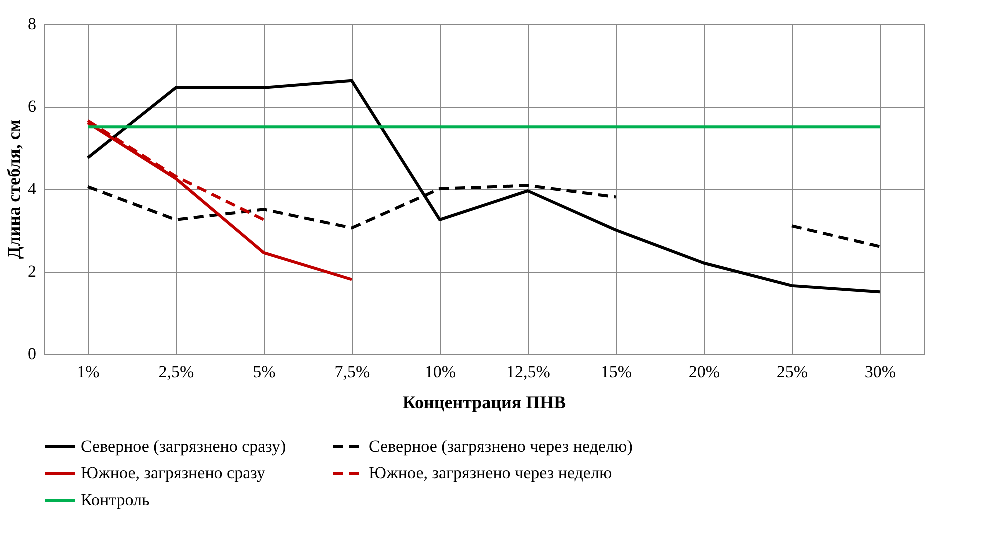  I want to click on legend-label: Контроль, so click(115, 500).